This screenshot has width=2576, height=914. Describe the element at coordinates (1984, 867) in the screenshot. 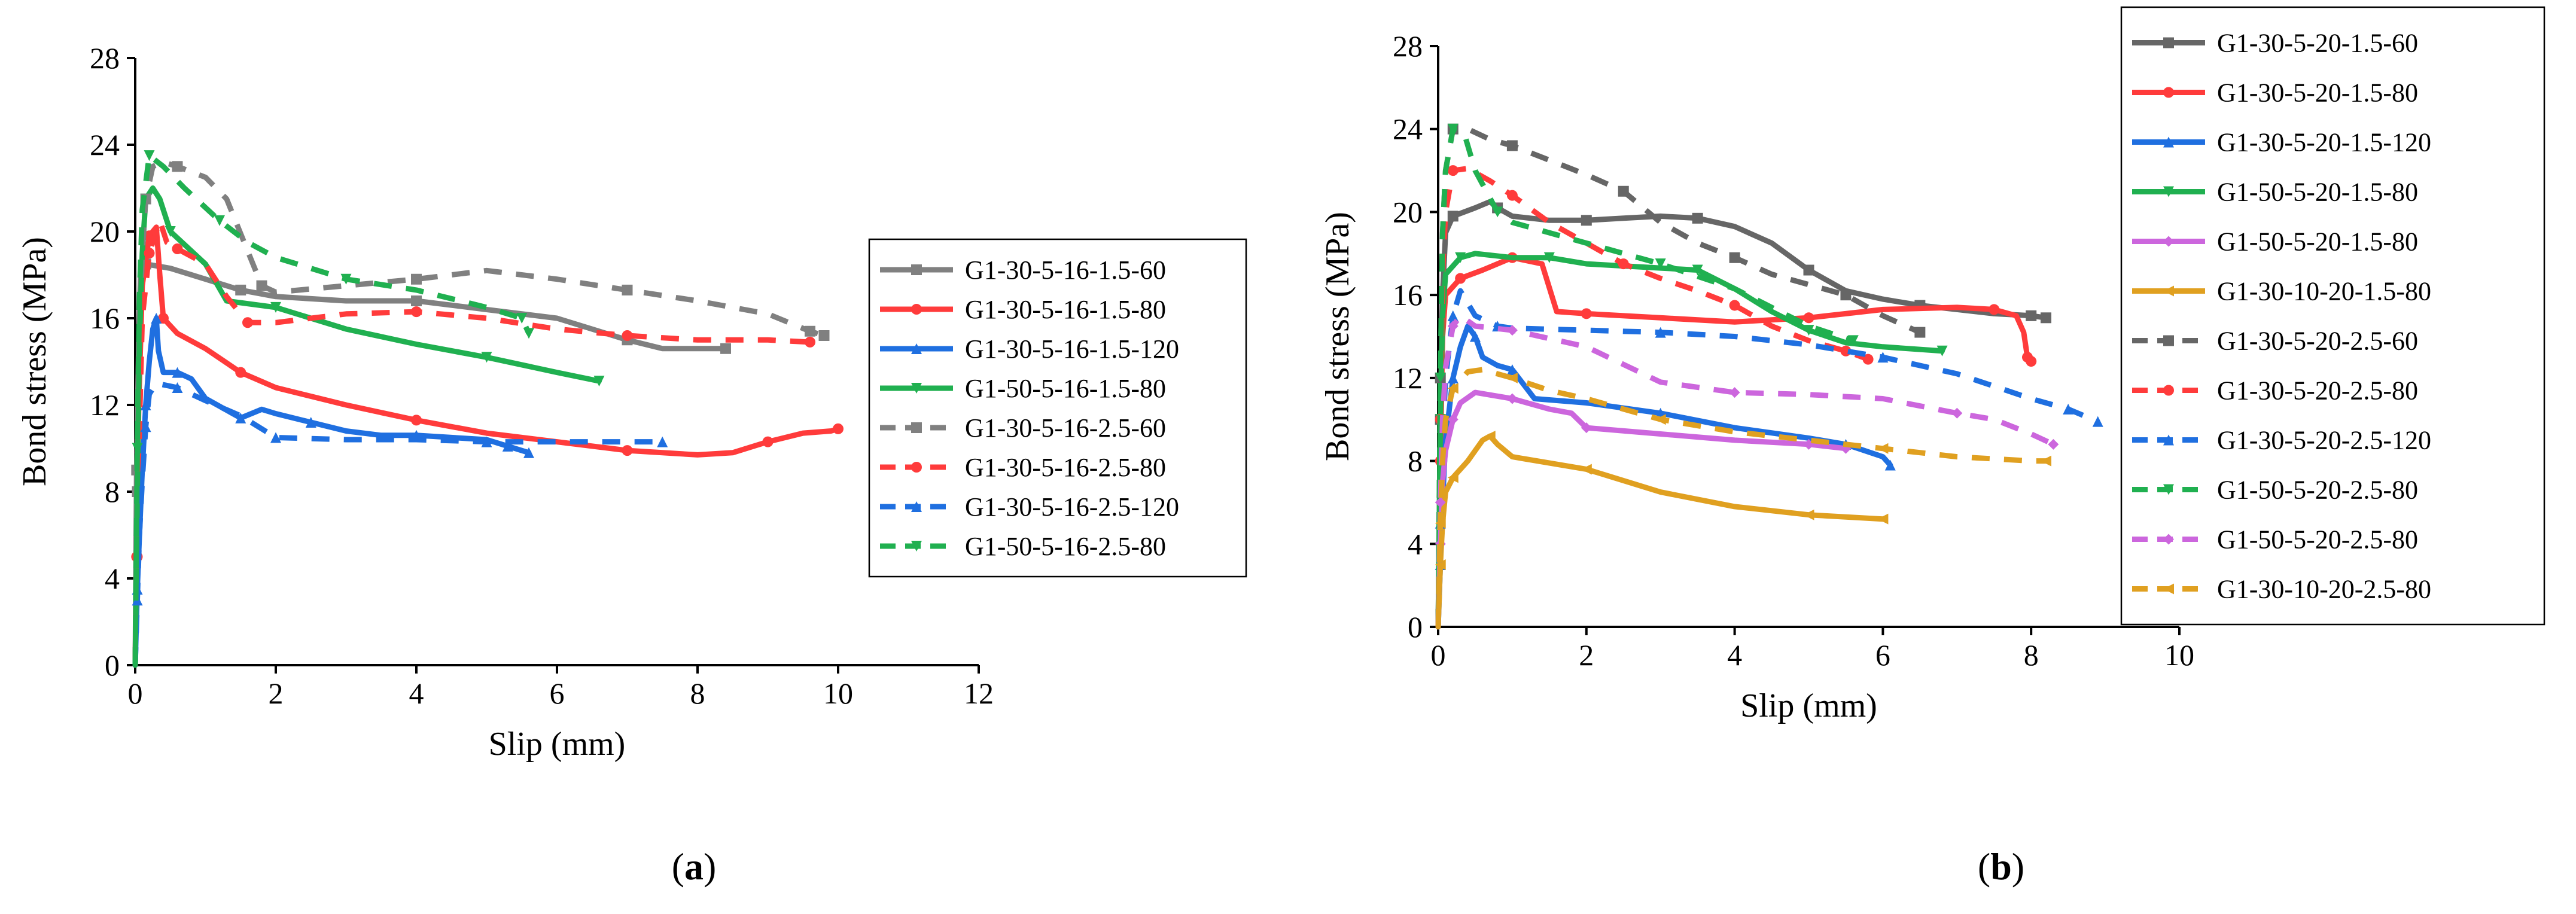

I see `caption-open: (` at that location.